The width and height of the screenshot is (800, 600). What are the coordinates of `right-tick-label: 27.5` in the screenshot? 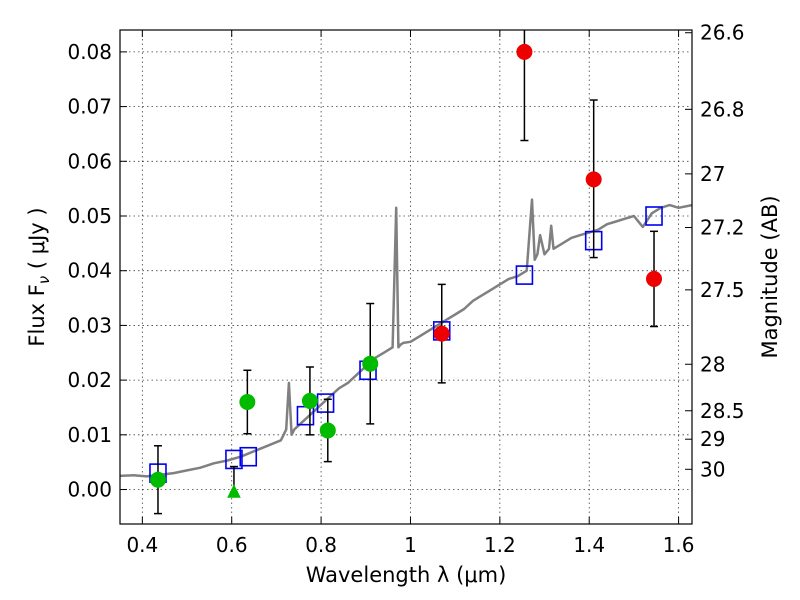 It's located at (722, 290).